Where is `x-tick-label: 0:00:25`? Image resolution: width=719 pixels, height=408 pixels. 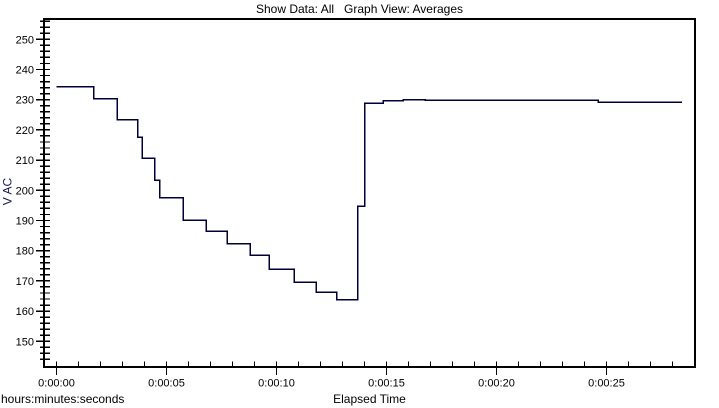 x-tick-label: 0:00:25 is located at coordinates (606, 384).